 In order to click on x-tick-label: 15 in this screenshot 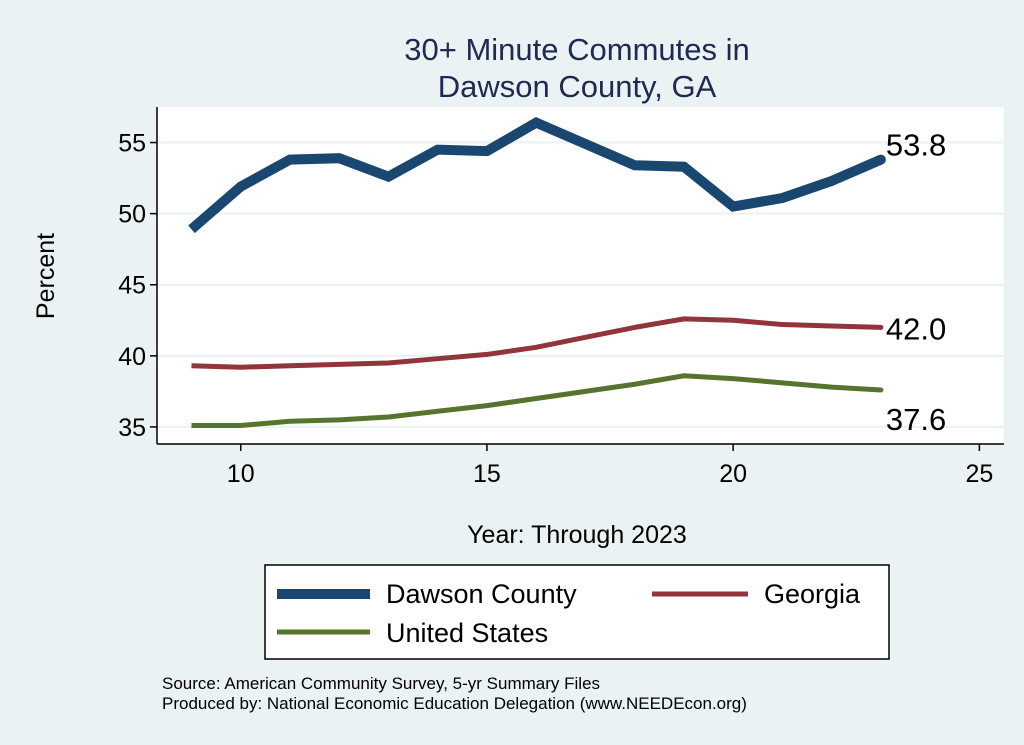, I will do `click(487, 474)`.